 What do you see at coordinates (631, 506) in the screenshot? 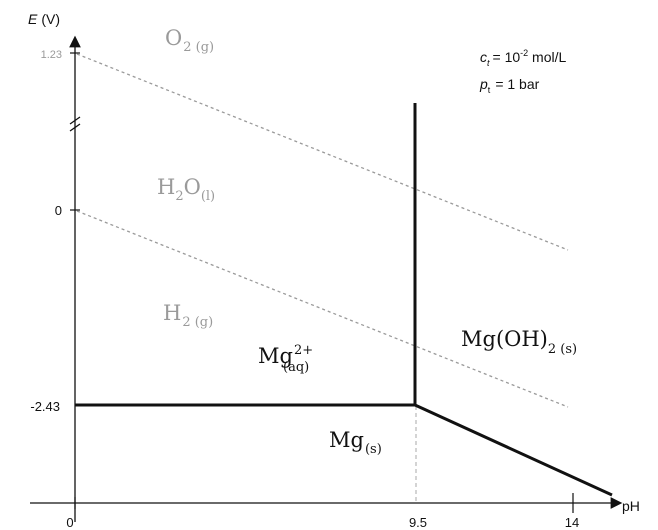
I see `x-axis-label: pH` at bounding box center [631, 506].